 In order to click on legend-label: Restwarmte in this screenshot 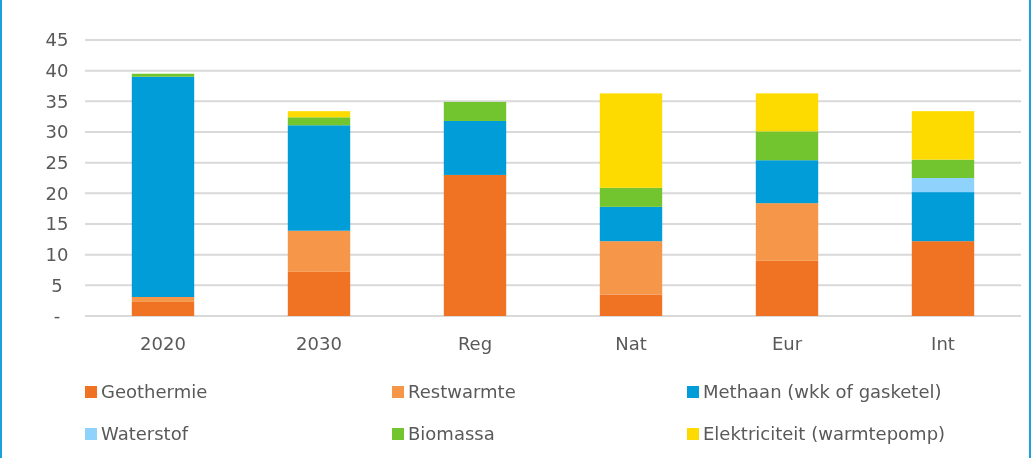, I will do `click(462, 392)`.